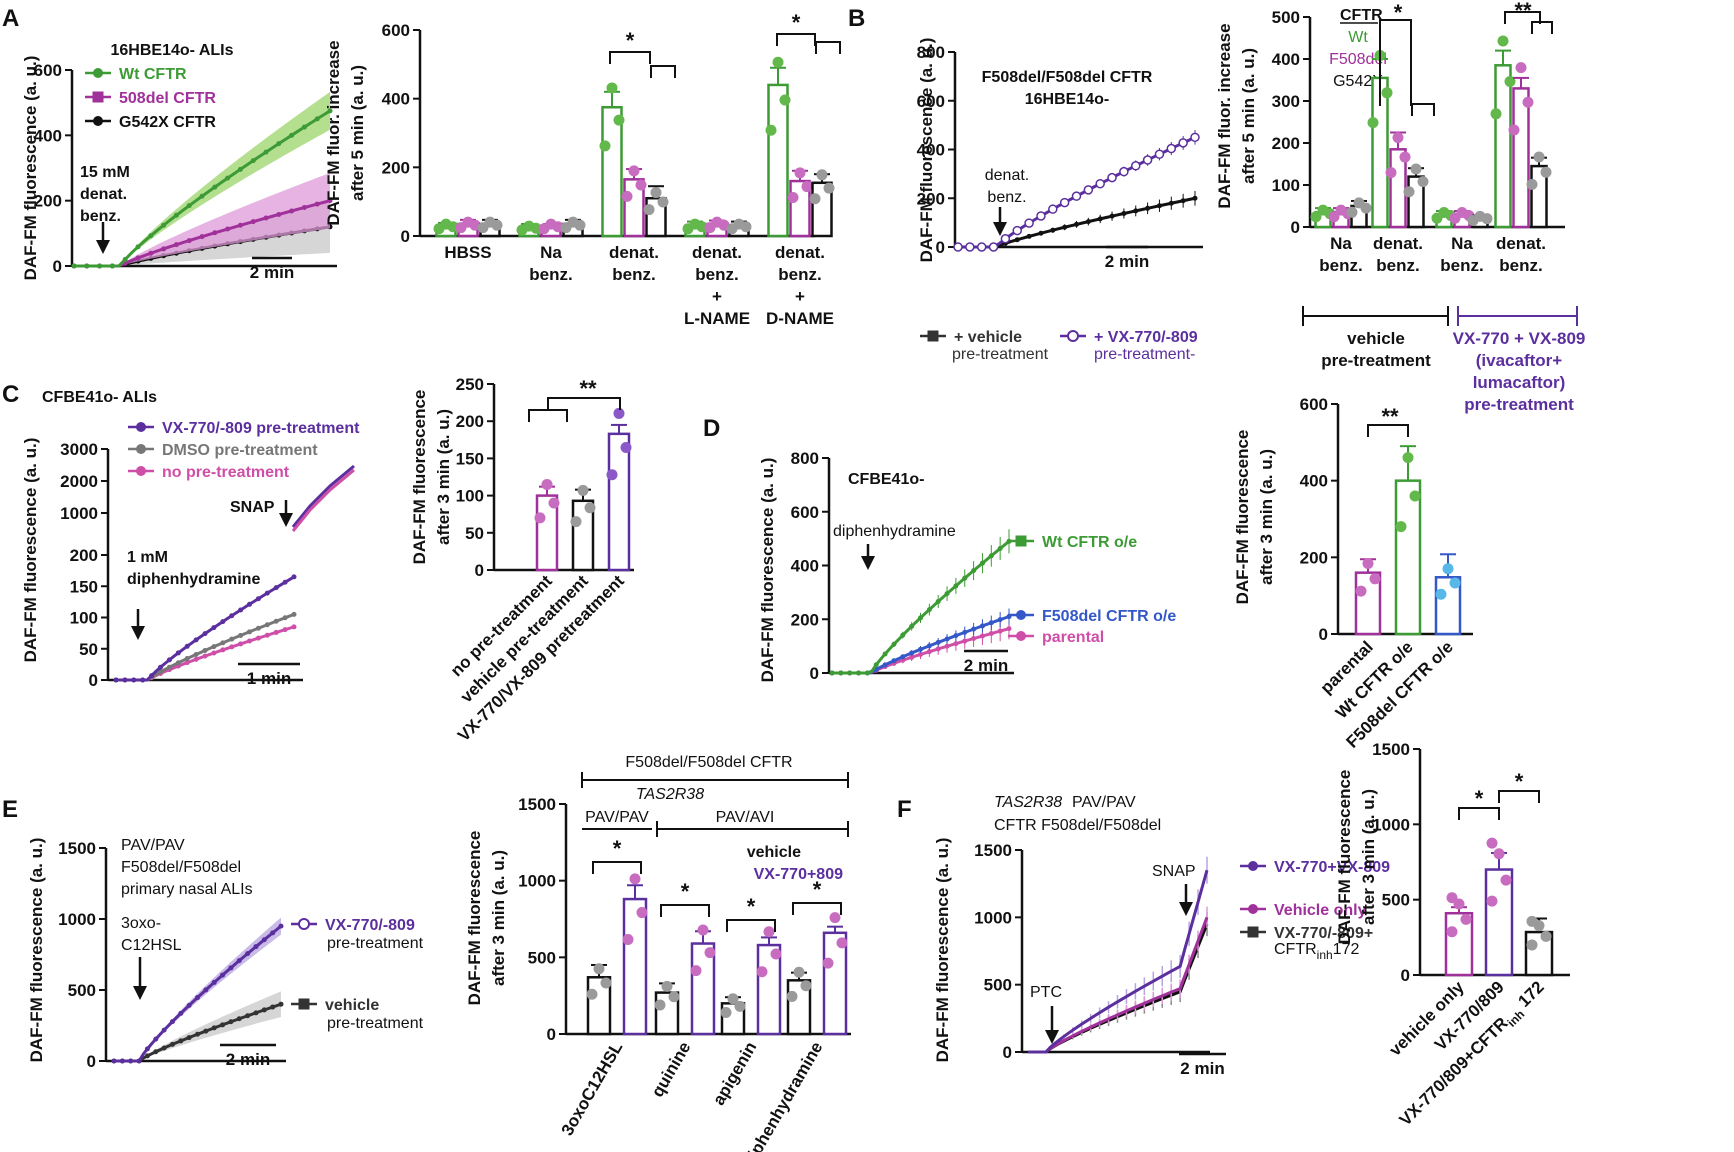 The image size is (1734, 1152). Describe the element at coordinates (193, 579) in the screenshot. I see `stimulus-label: diphenhydramine` at that location.